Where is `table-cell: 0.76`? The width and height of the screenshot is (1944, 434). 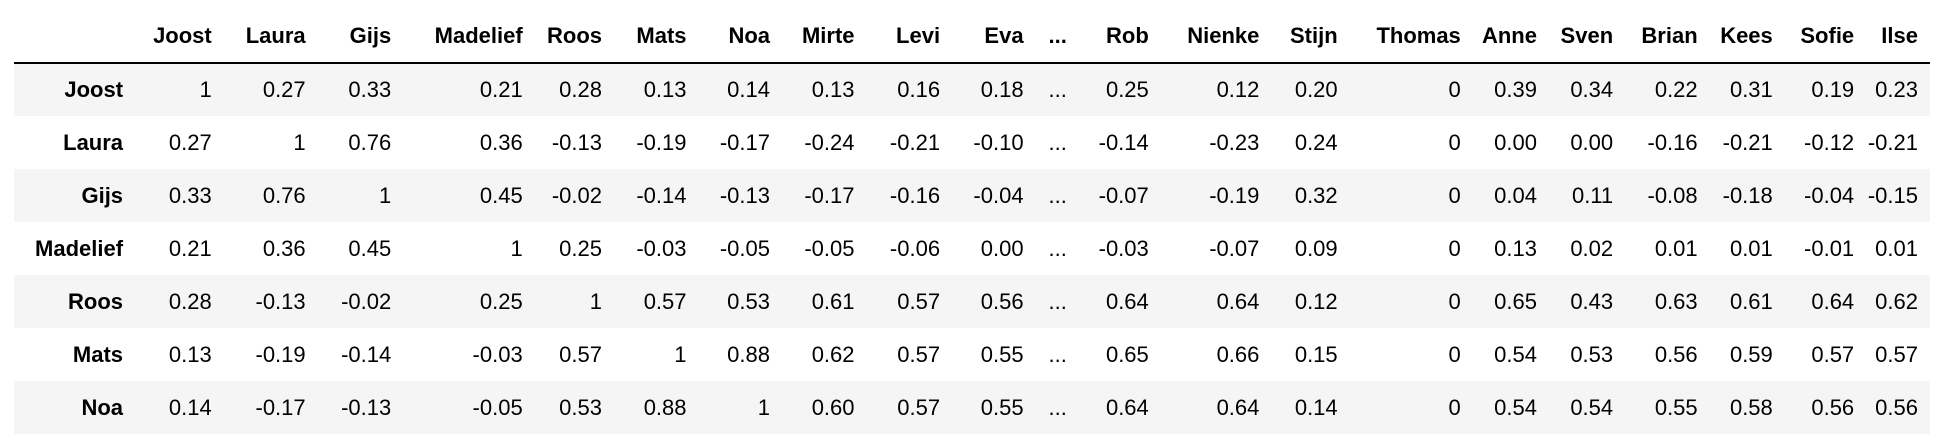 table-cell: 0.76 is located at coordinates (370, 142).